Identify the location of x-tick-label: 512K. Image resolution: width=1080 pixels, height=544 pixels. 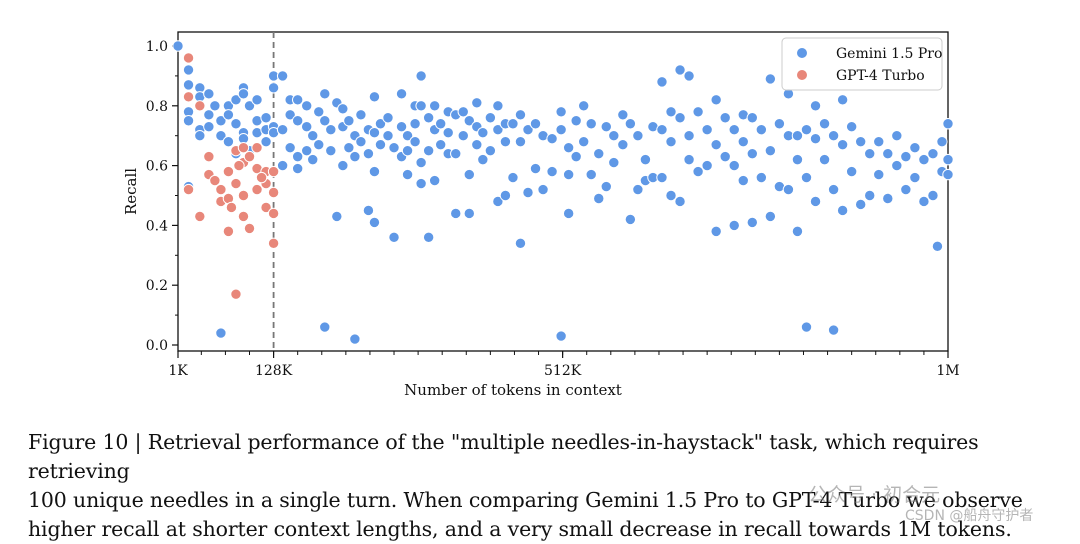
(563, 371).